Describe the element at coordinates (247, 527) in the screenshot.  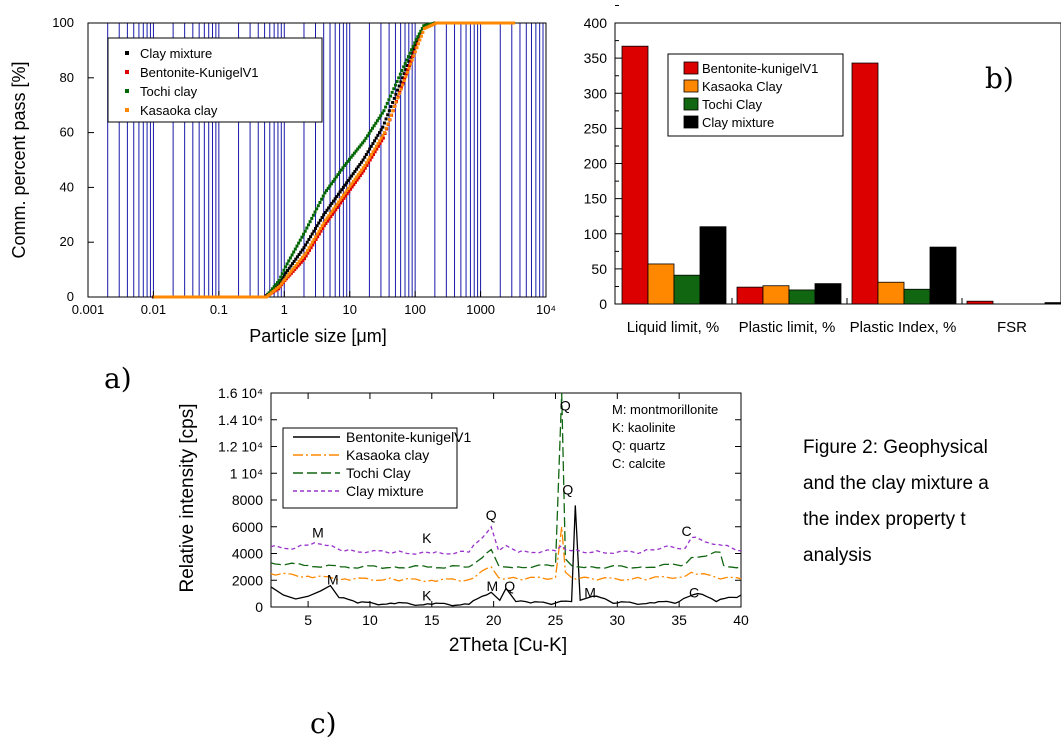
I see `chart-c-y-tick-label: 6000` at that location.